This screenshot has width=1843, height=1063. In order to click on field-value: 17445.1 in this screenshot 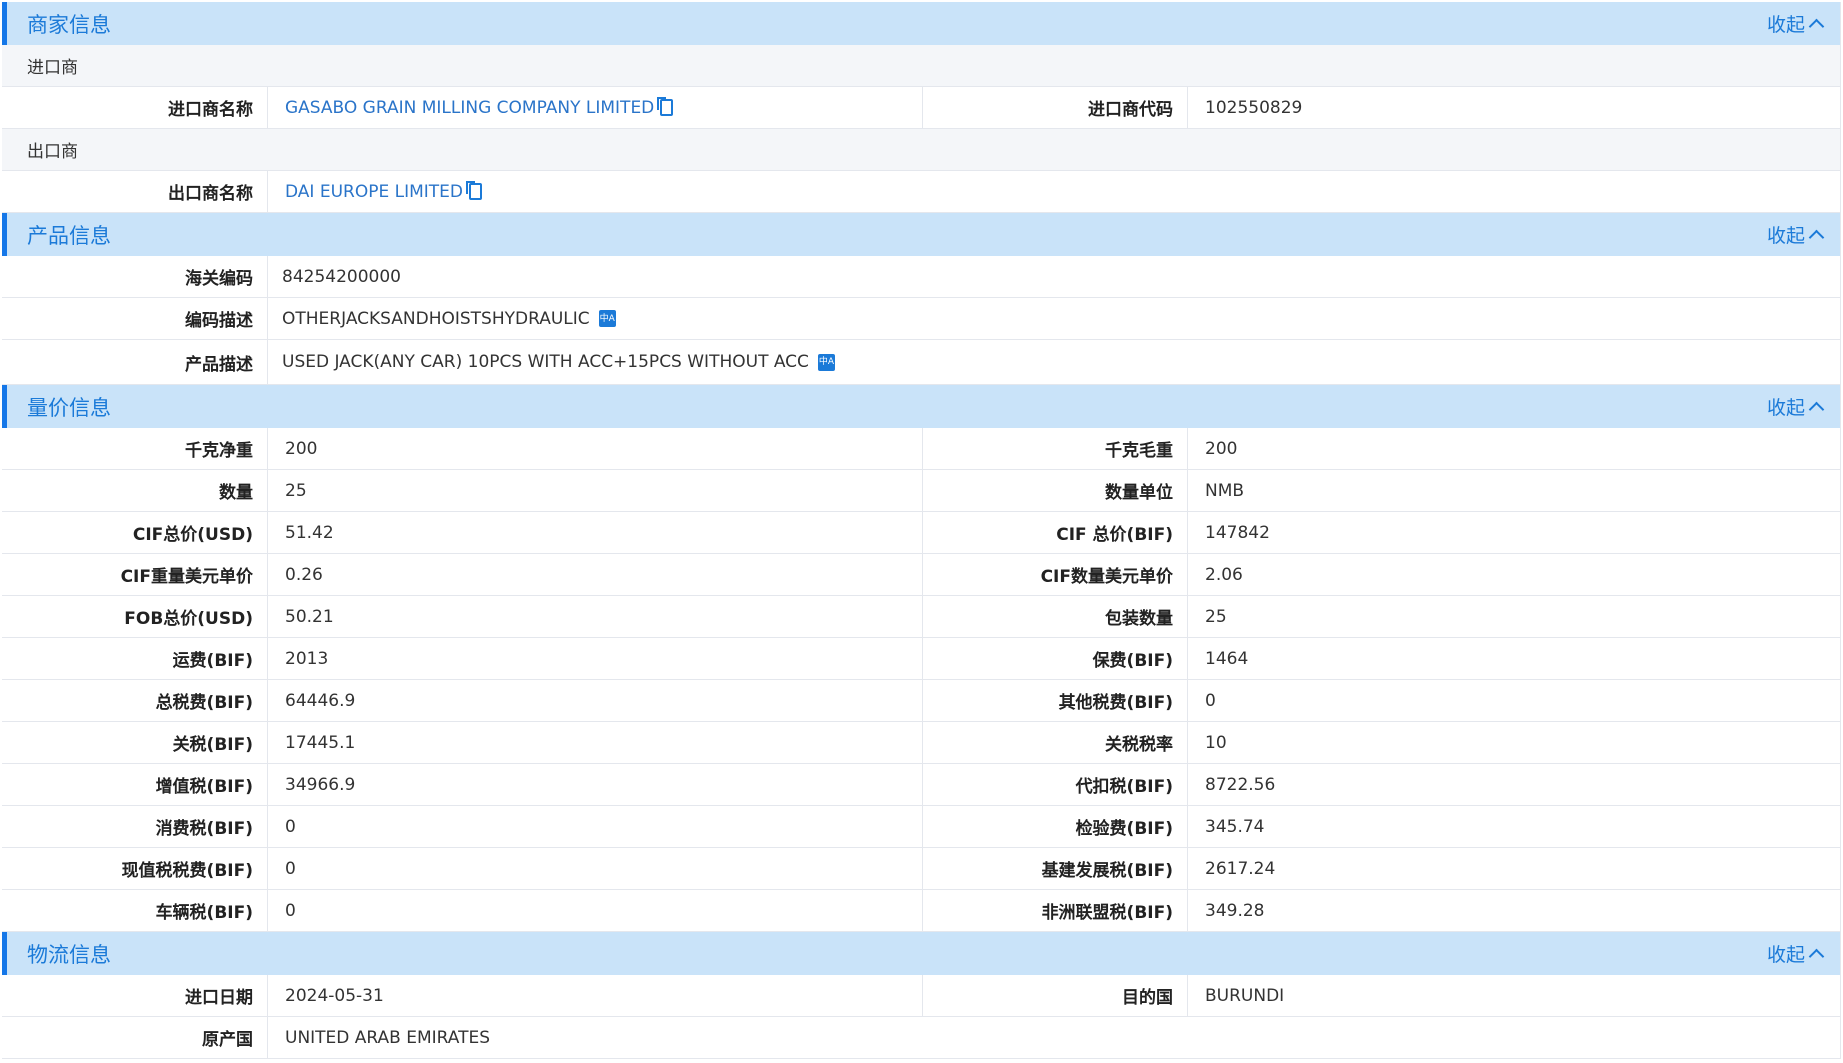, I will do `click(595, 742)`.